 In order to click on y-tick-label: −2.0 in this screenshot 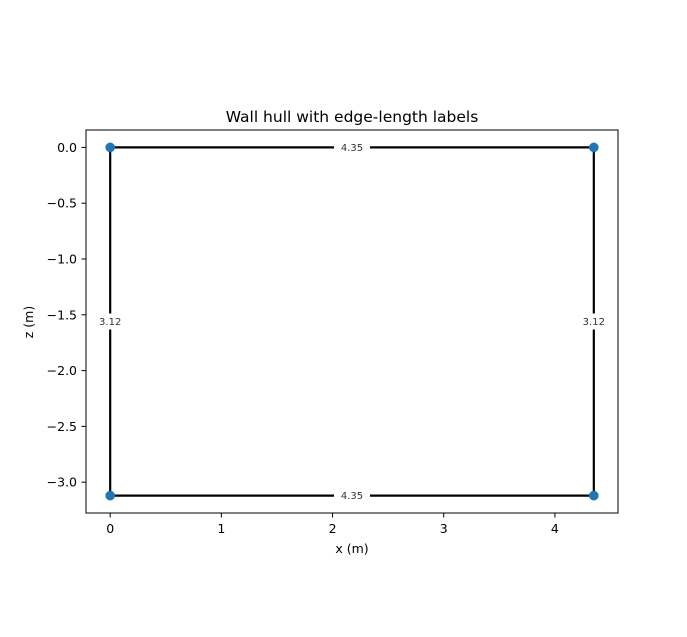, I will do `click(62, 370)`.